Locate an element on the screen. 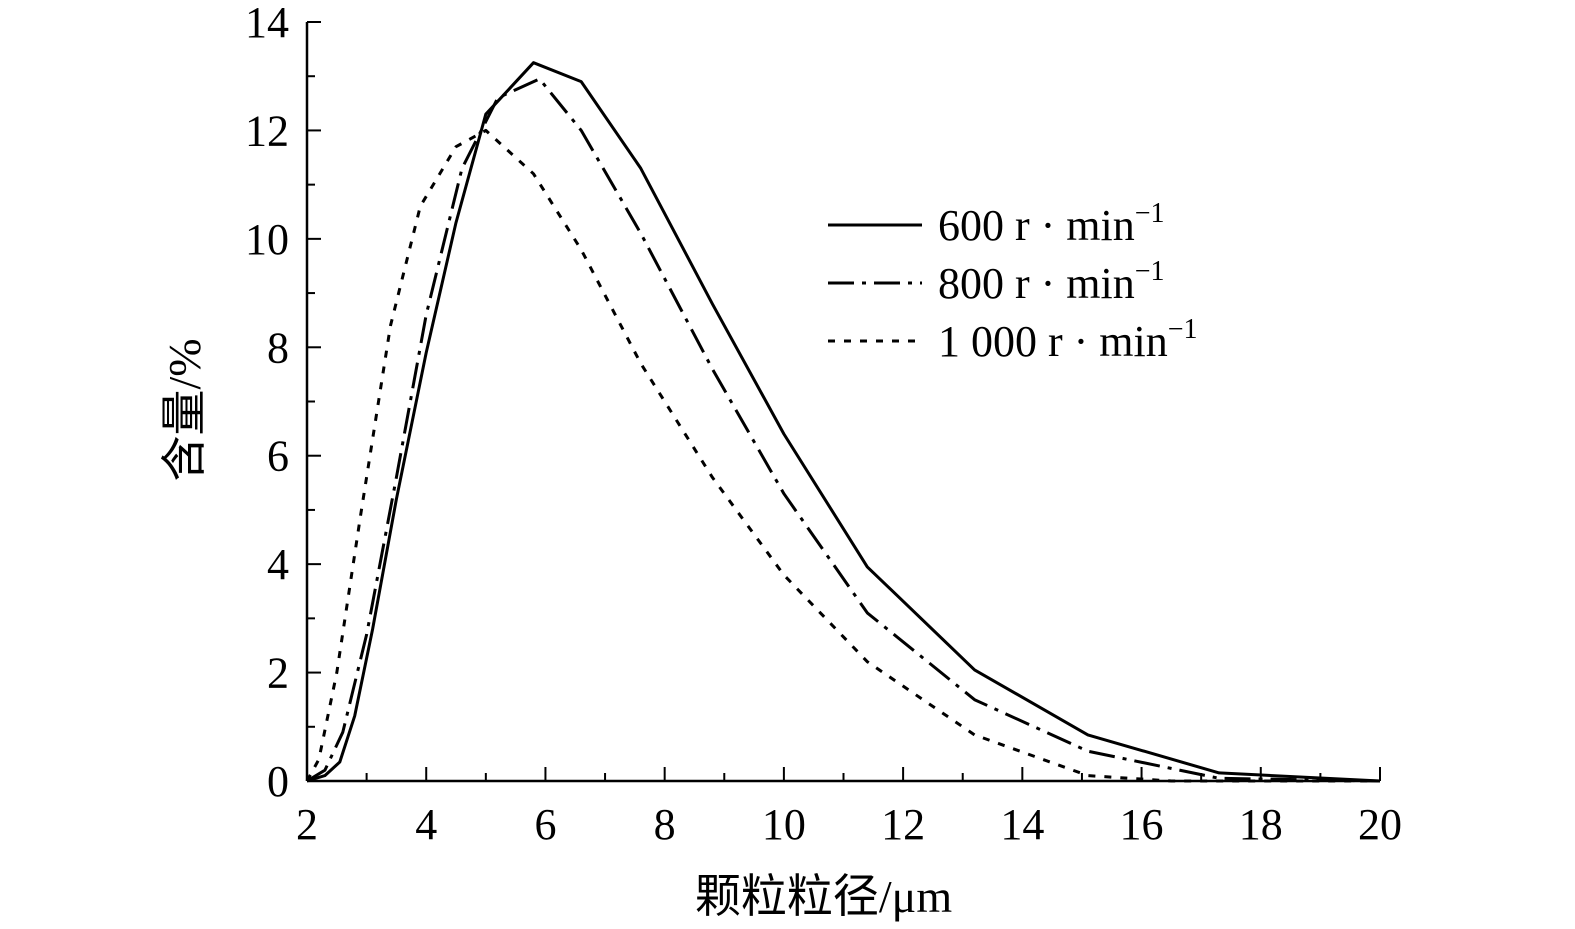 The width and height of the screenshot is (1575, 929). y-tick-label: 4 is located at coordinates (278, 564).